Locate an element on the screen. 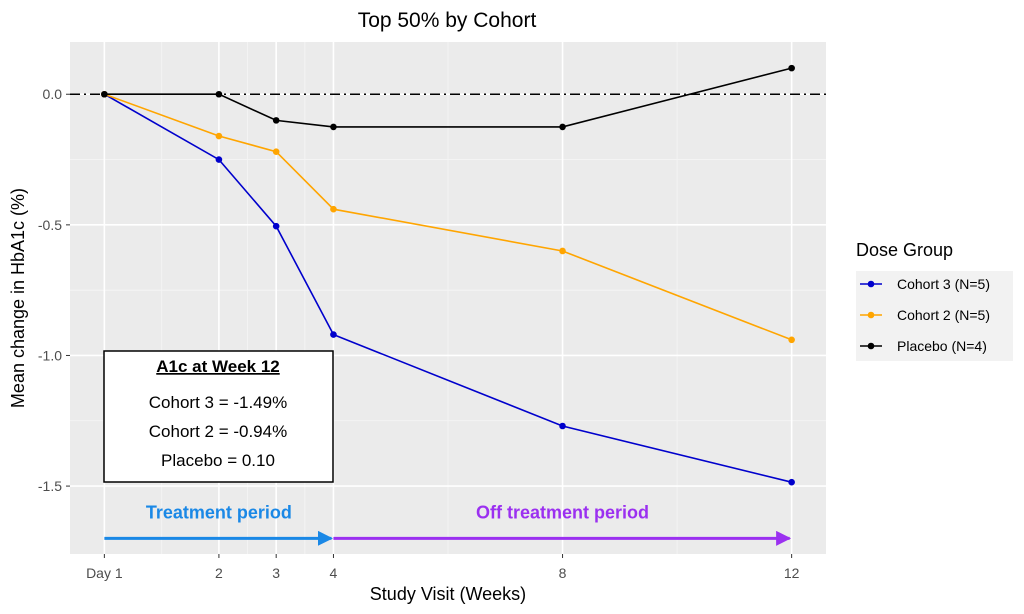 This screenshot has height=614, width=1024. y-axis-title: Mean change in HbA1c (%) is located at coordinates (18, 298).